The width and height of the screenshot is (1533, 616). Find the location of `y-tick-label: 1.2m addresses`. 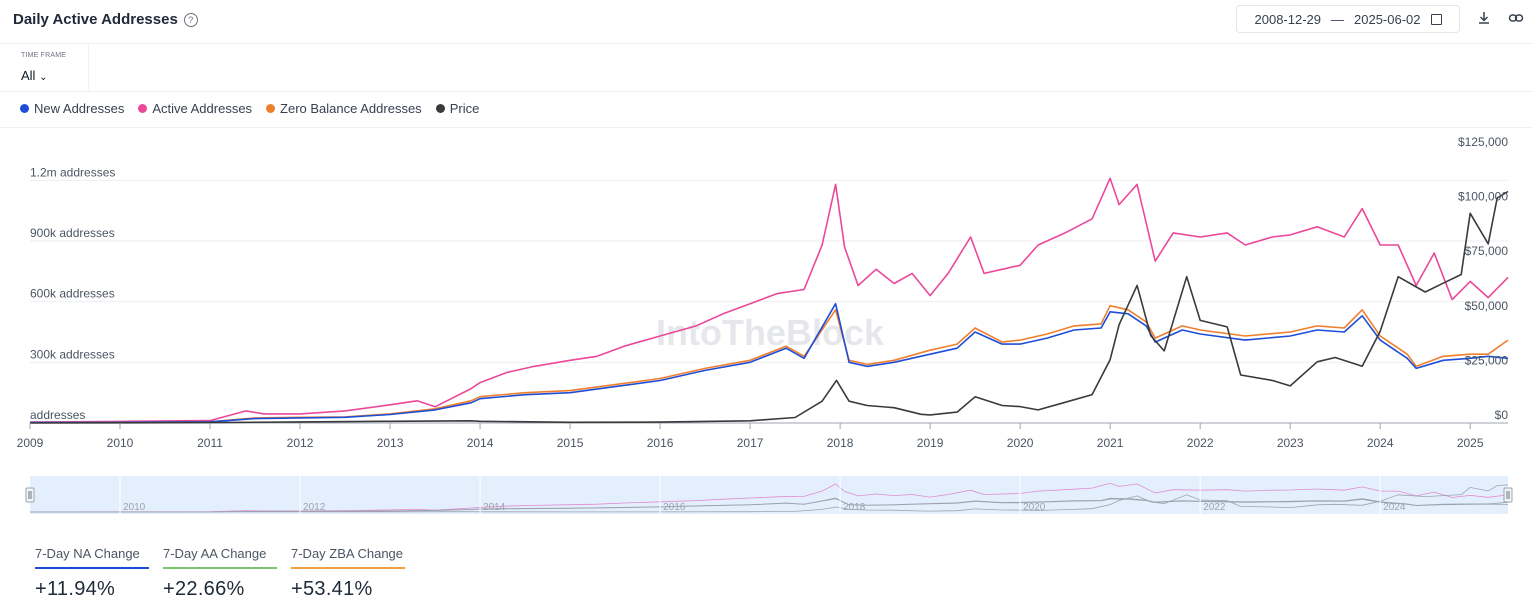

y-tick-label: 1.2m addresses is located at coordinates (72, 172).